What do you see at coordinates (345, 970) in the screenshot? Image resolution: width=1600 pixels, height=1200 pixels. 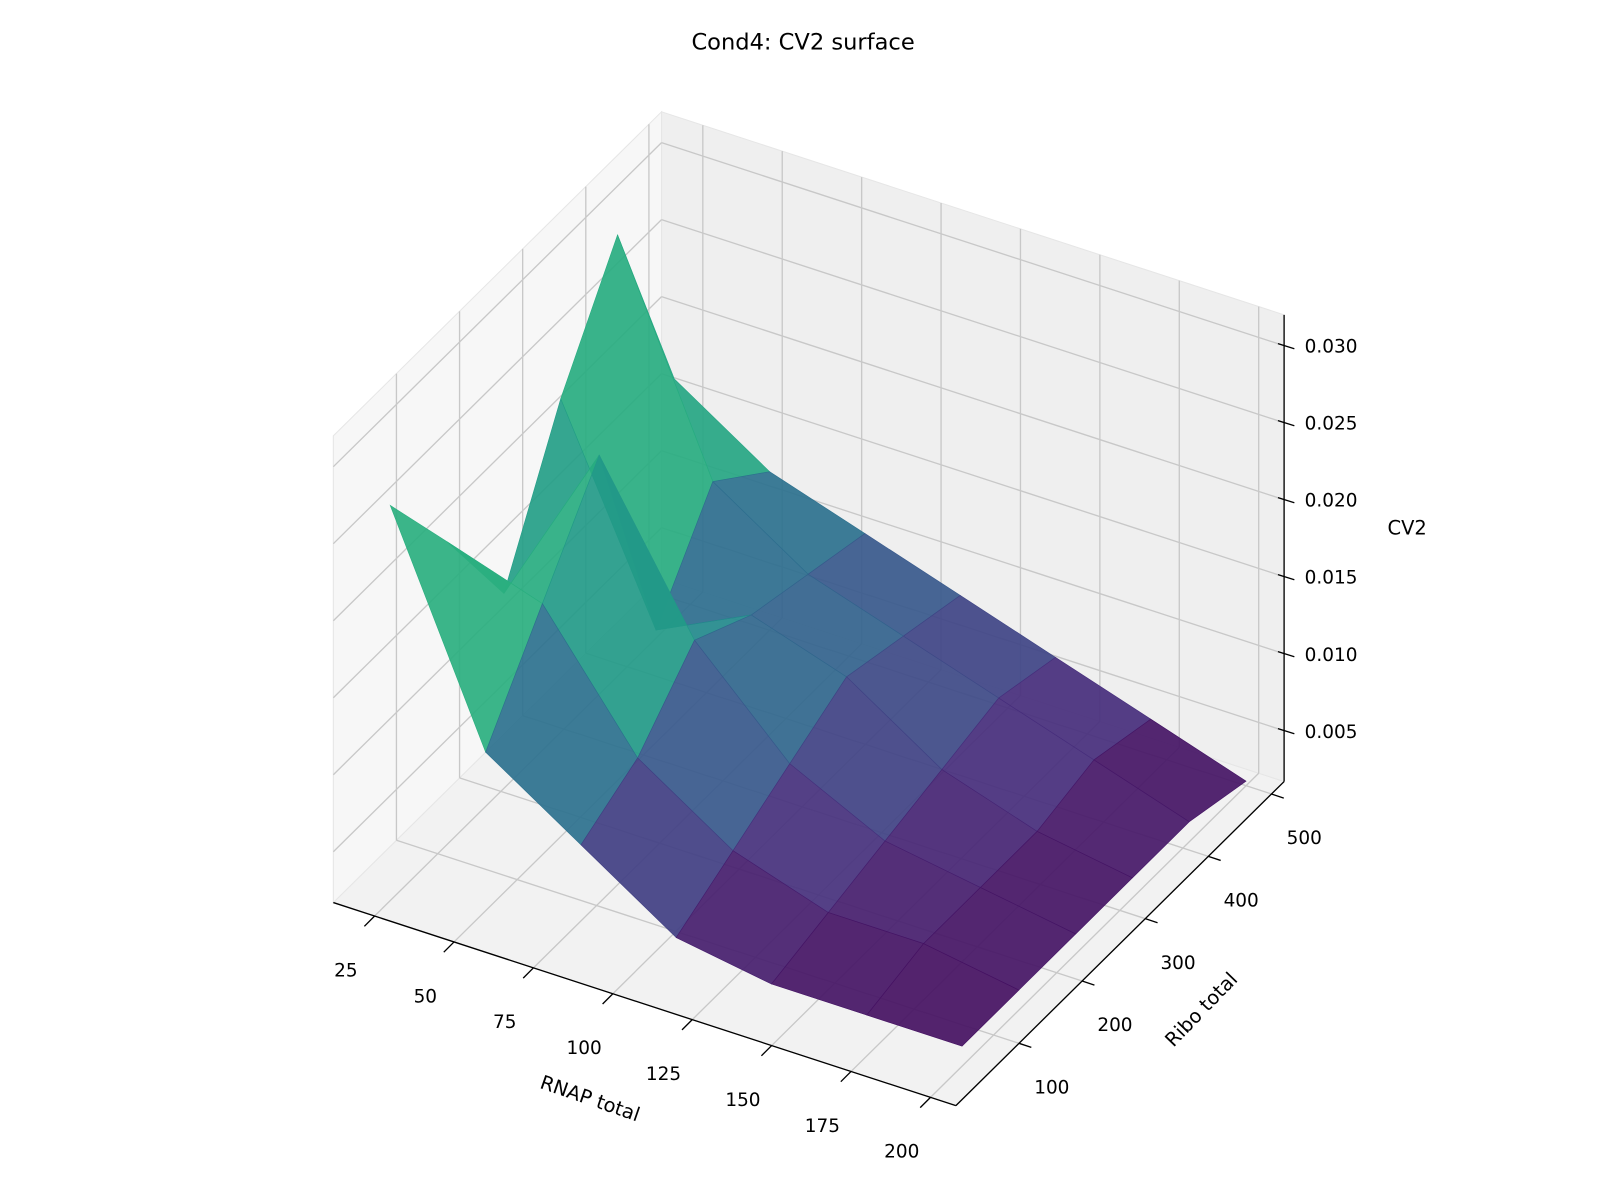 I see `x-tick-label: 25` at bounding box center [345, 970].